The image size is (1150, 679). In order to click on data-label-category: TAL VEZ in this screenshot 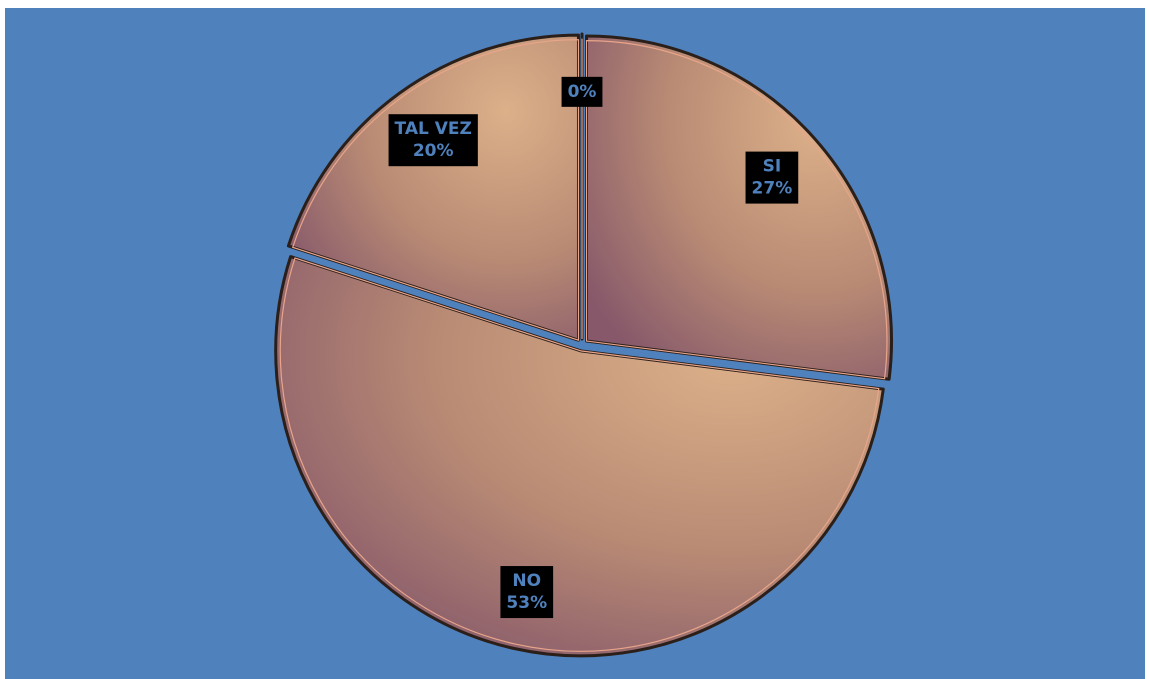, I will do `click(433, 129)`.